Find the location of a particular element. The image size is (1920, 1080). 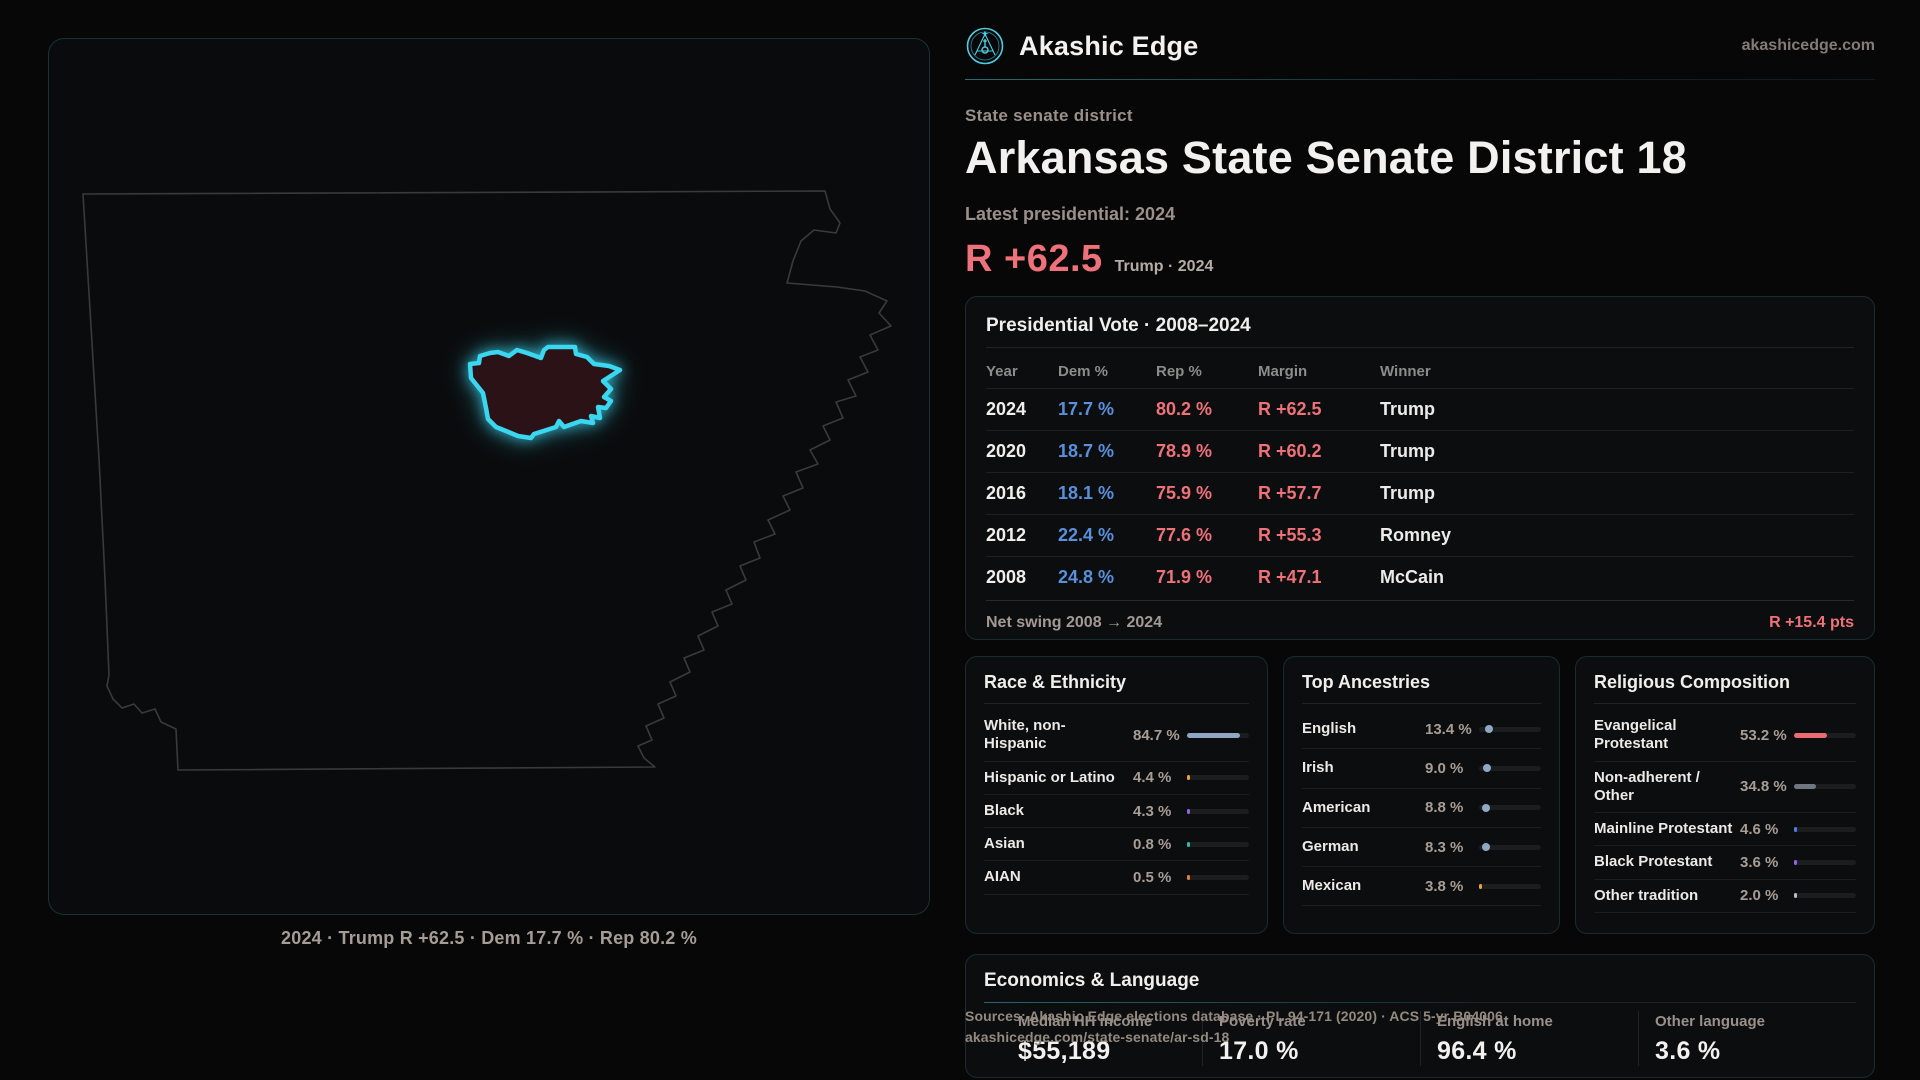

col-margin: Margin is located at coordinates (1283, 371).